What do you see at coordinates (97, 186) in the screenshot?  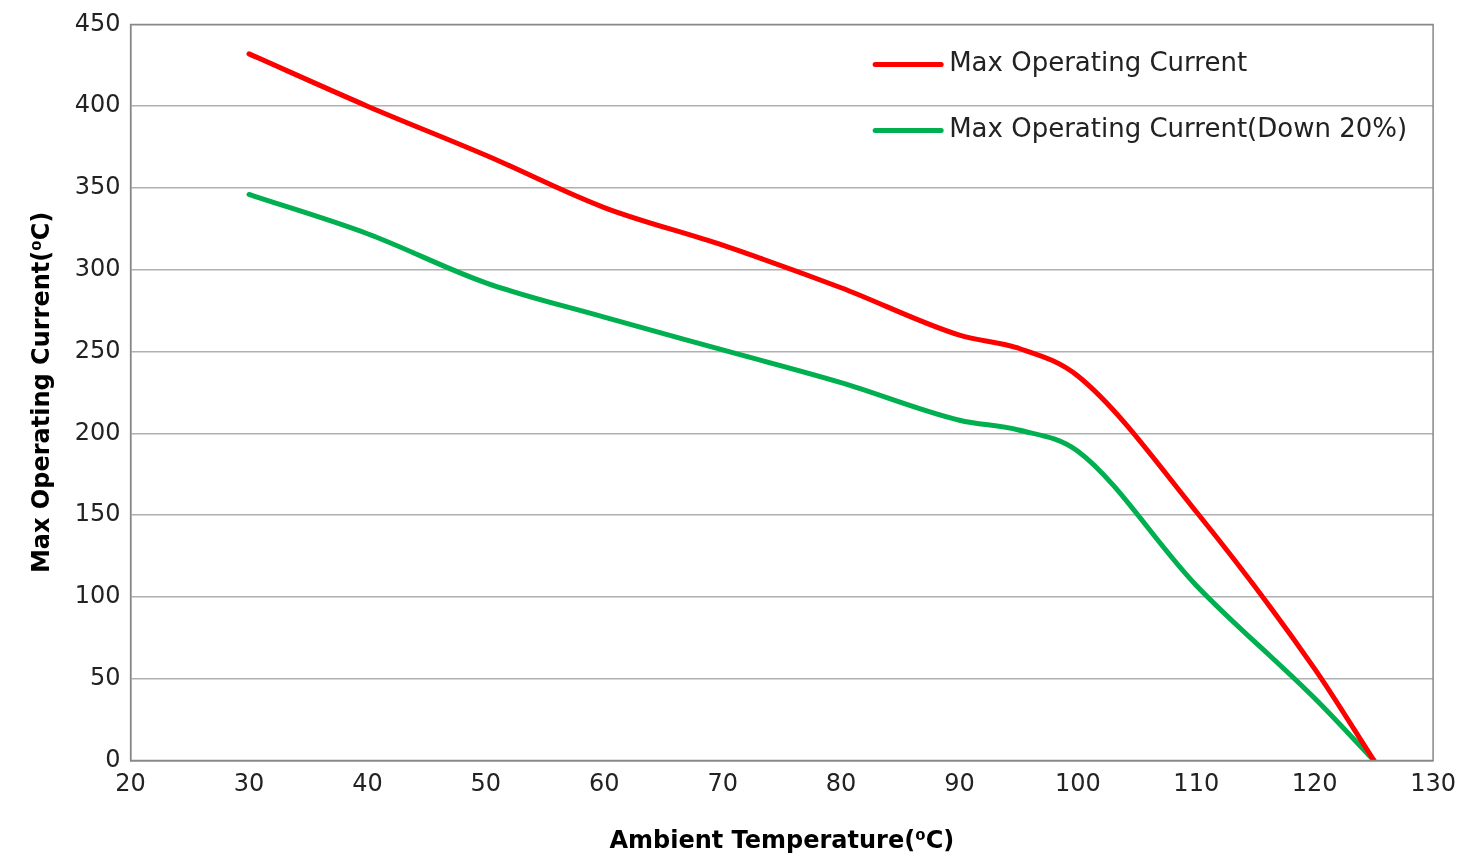 I see `y-tick-label: 350` at bounding box center [97, 186].